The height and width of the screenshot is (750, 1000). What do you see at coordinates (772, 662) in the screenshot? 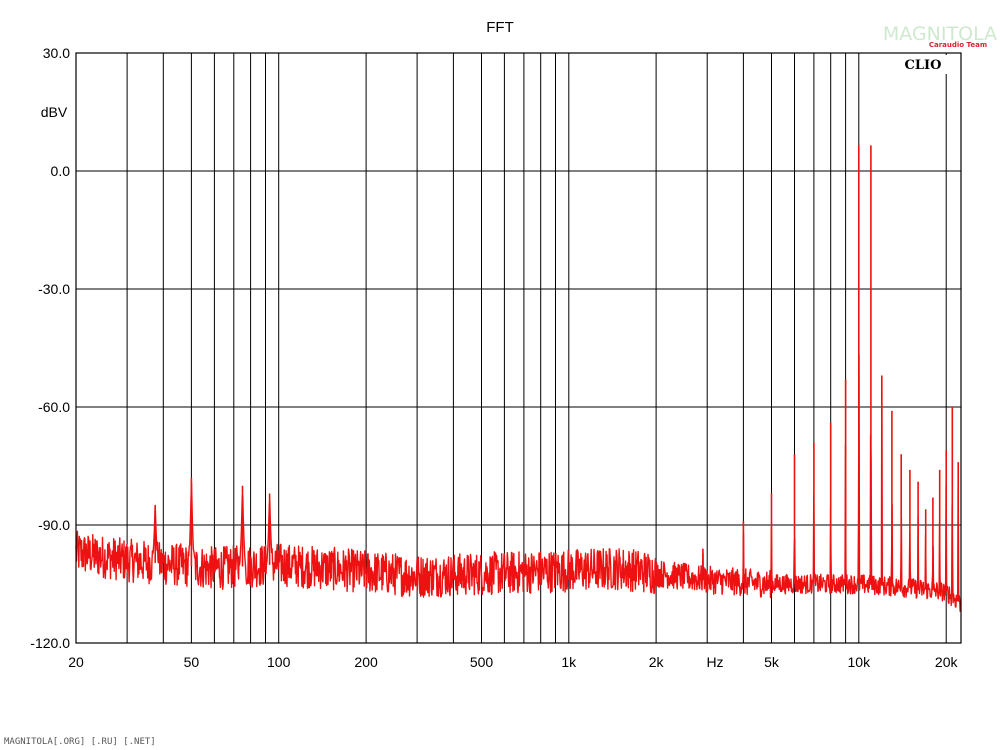
I see `x-tick-label: 5k` at bounding box center [772, 662].